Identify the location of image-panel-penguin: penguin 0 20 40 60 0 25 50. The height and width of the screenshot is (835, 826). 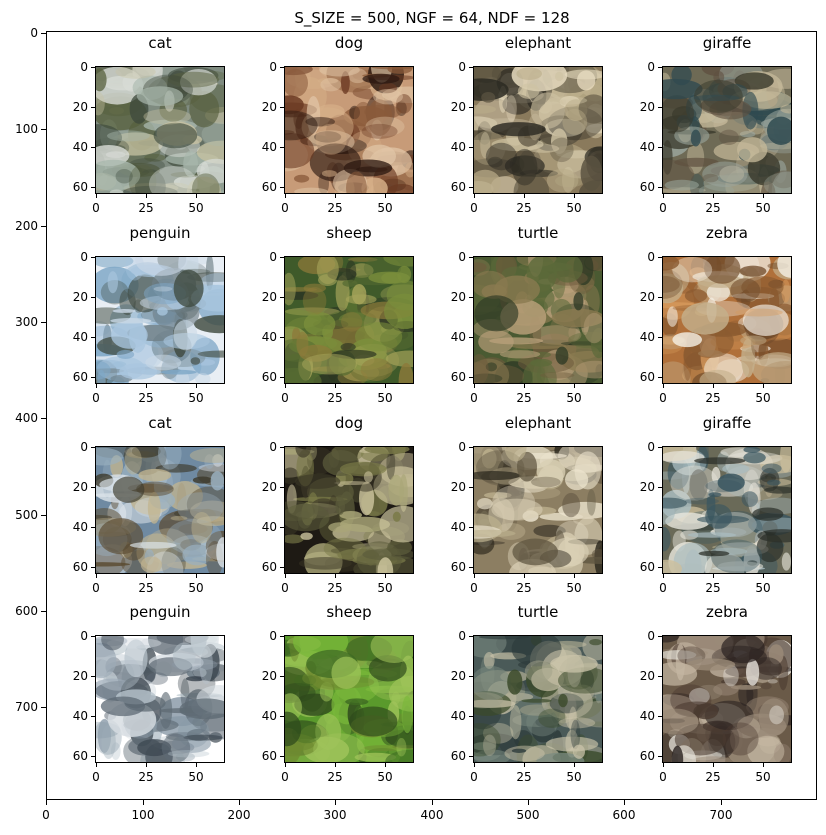
(135, 317).